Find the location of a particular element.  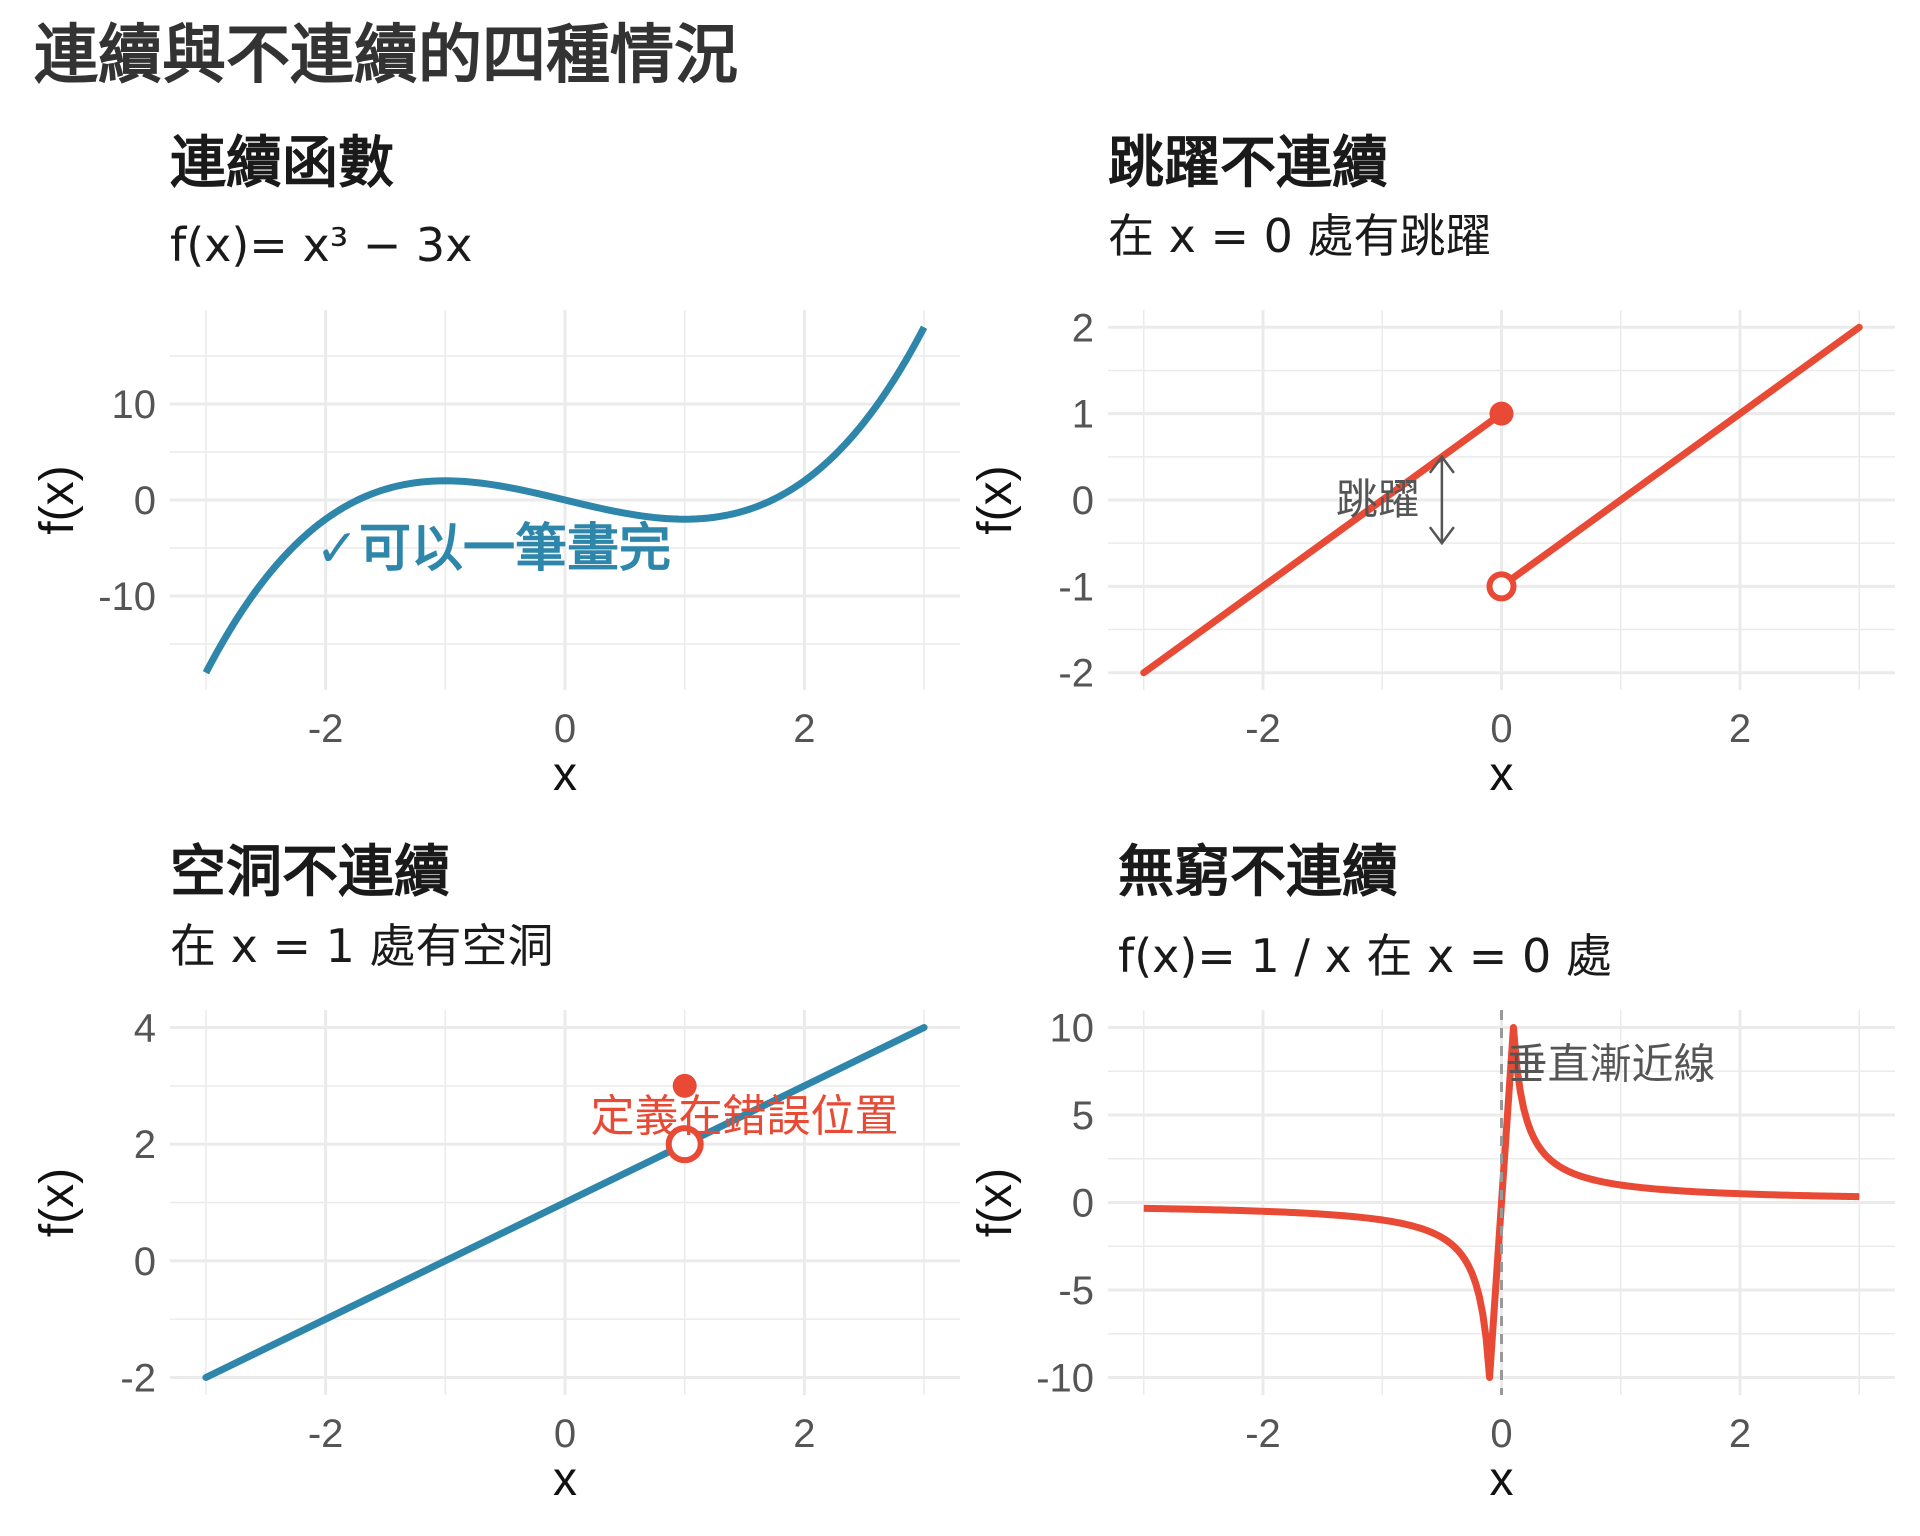

line-series is located at coordinates (565, 1202).